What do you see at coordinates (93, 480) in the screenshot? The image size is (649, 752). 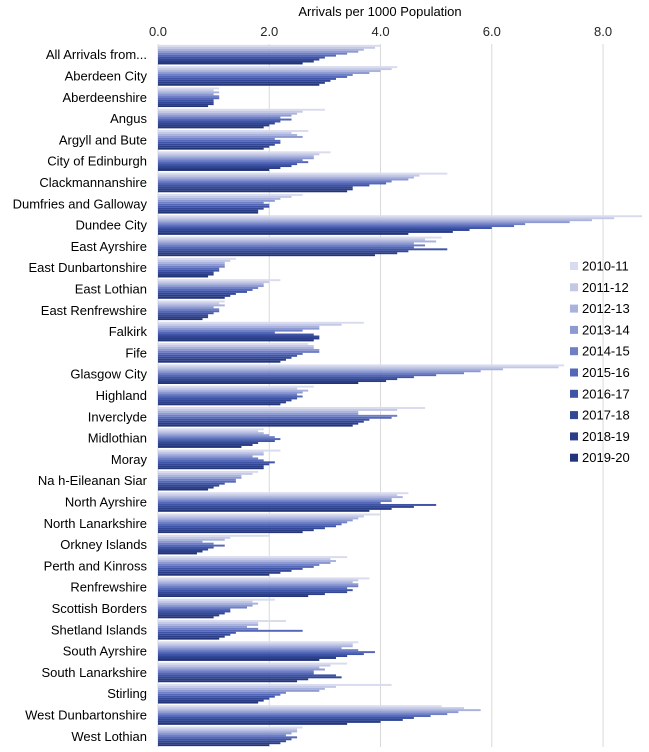 I see `category-label: Na h-Eileanan Siar` at bounding box center [93, 480].